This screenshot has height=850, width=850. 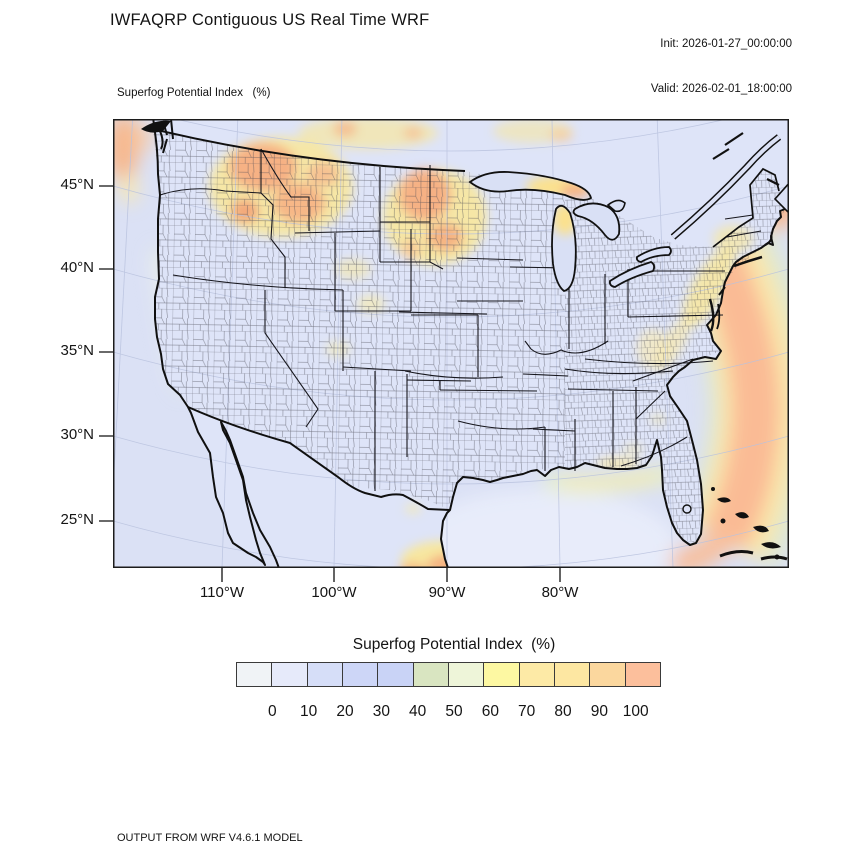 I want to click on lon-tick-label: 100°W, so click(x=334, y=592).